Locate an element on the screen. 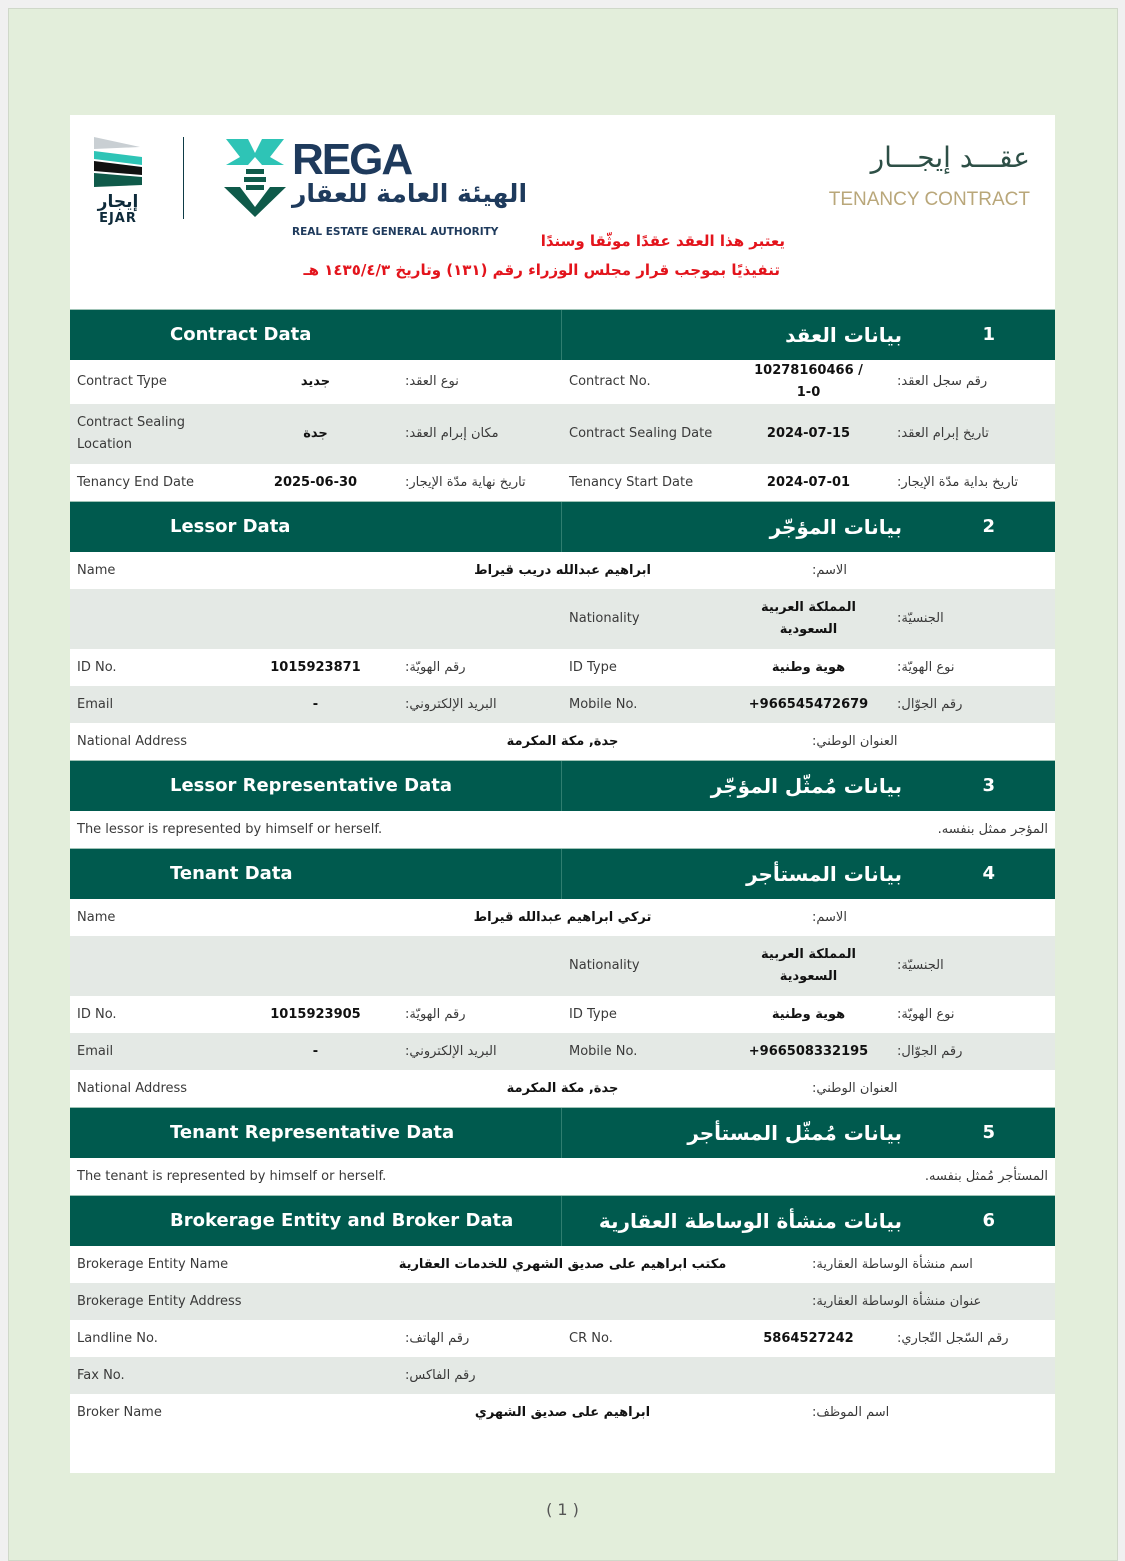 Image resolution: width=1125 pixels, height=1561 pixels. section-number: 1 is located at coordinates (988, 334).